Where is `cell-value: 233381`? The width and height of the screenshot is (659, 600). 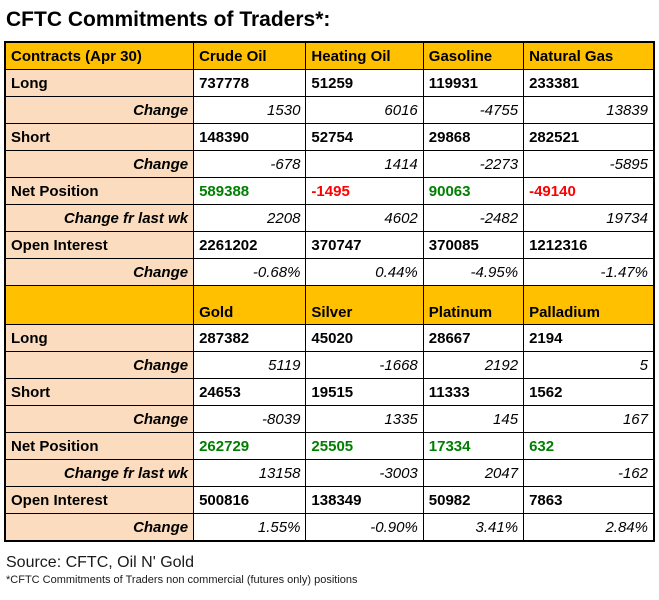
cell-value: 233381 is located at coordinates (589, 83).